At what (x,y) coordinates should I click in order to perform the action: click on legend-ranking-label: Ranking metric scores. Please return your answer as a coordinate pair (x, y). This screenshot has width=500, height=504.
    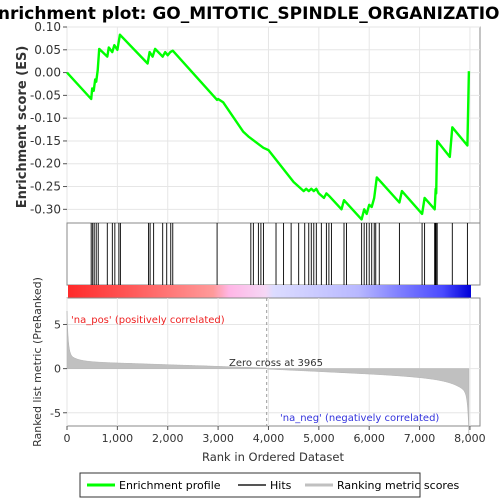
    Looking at the image, I should click on (398, 485).